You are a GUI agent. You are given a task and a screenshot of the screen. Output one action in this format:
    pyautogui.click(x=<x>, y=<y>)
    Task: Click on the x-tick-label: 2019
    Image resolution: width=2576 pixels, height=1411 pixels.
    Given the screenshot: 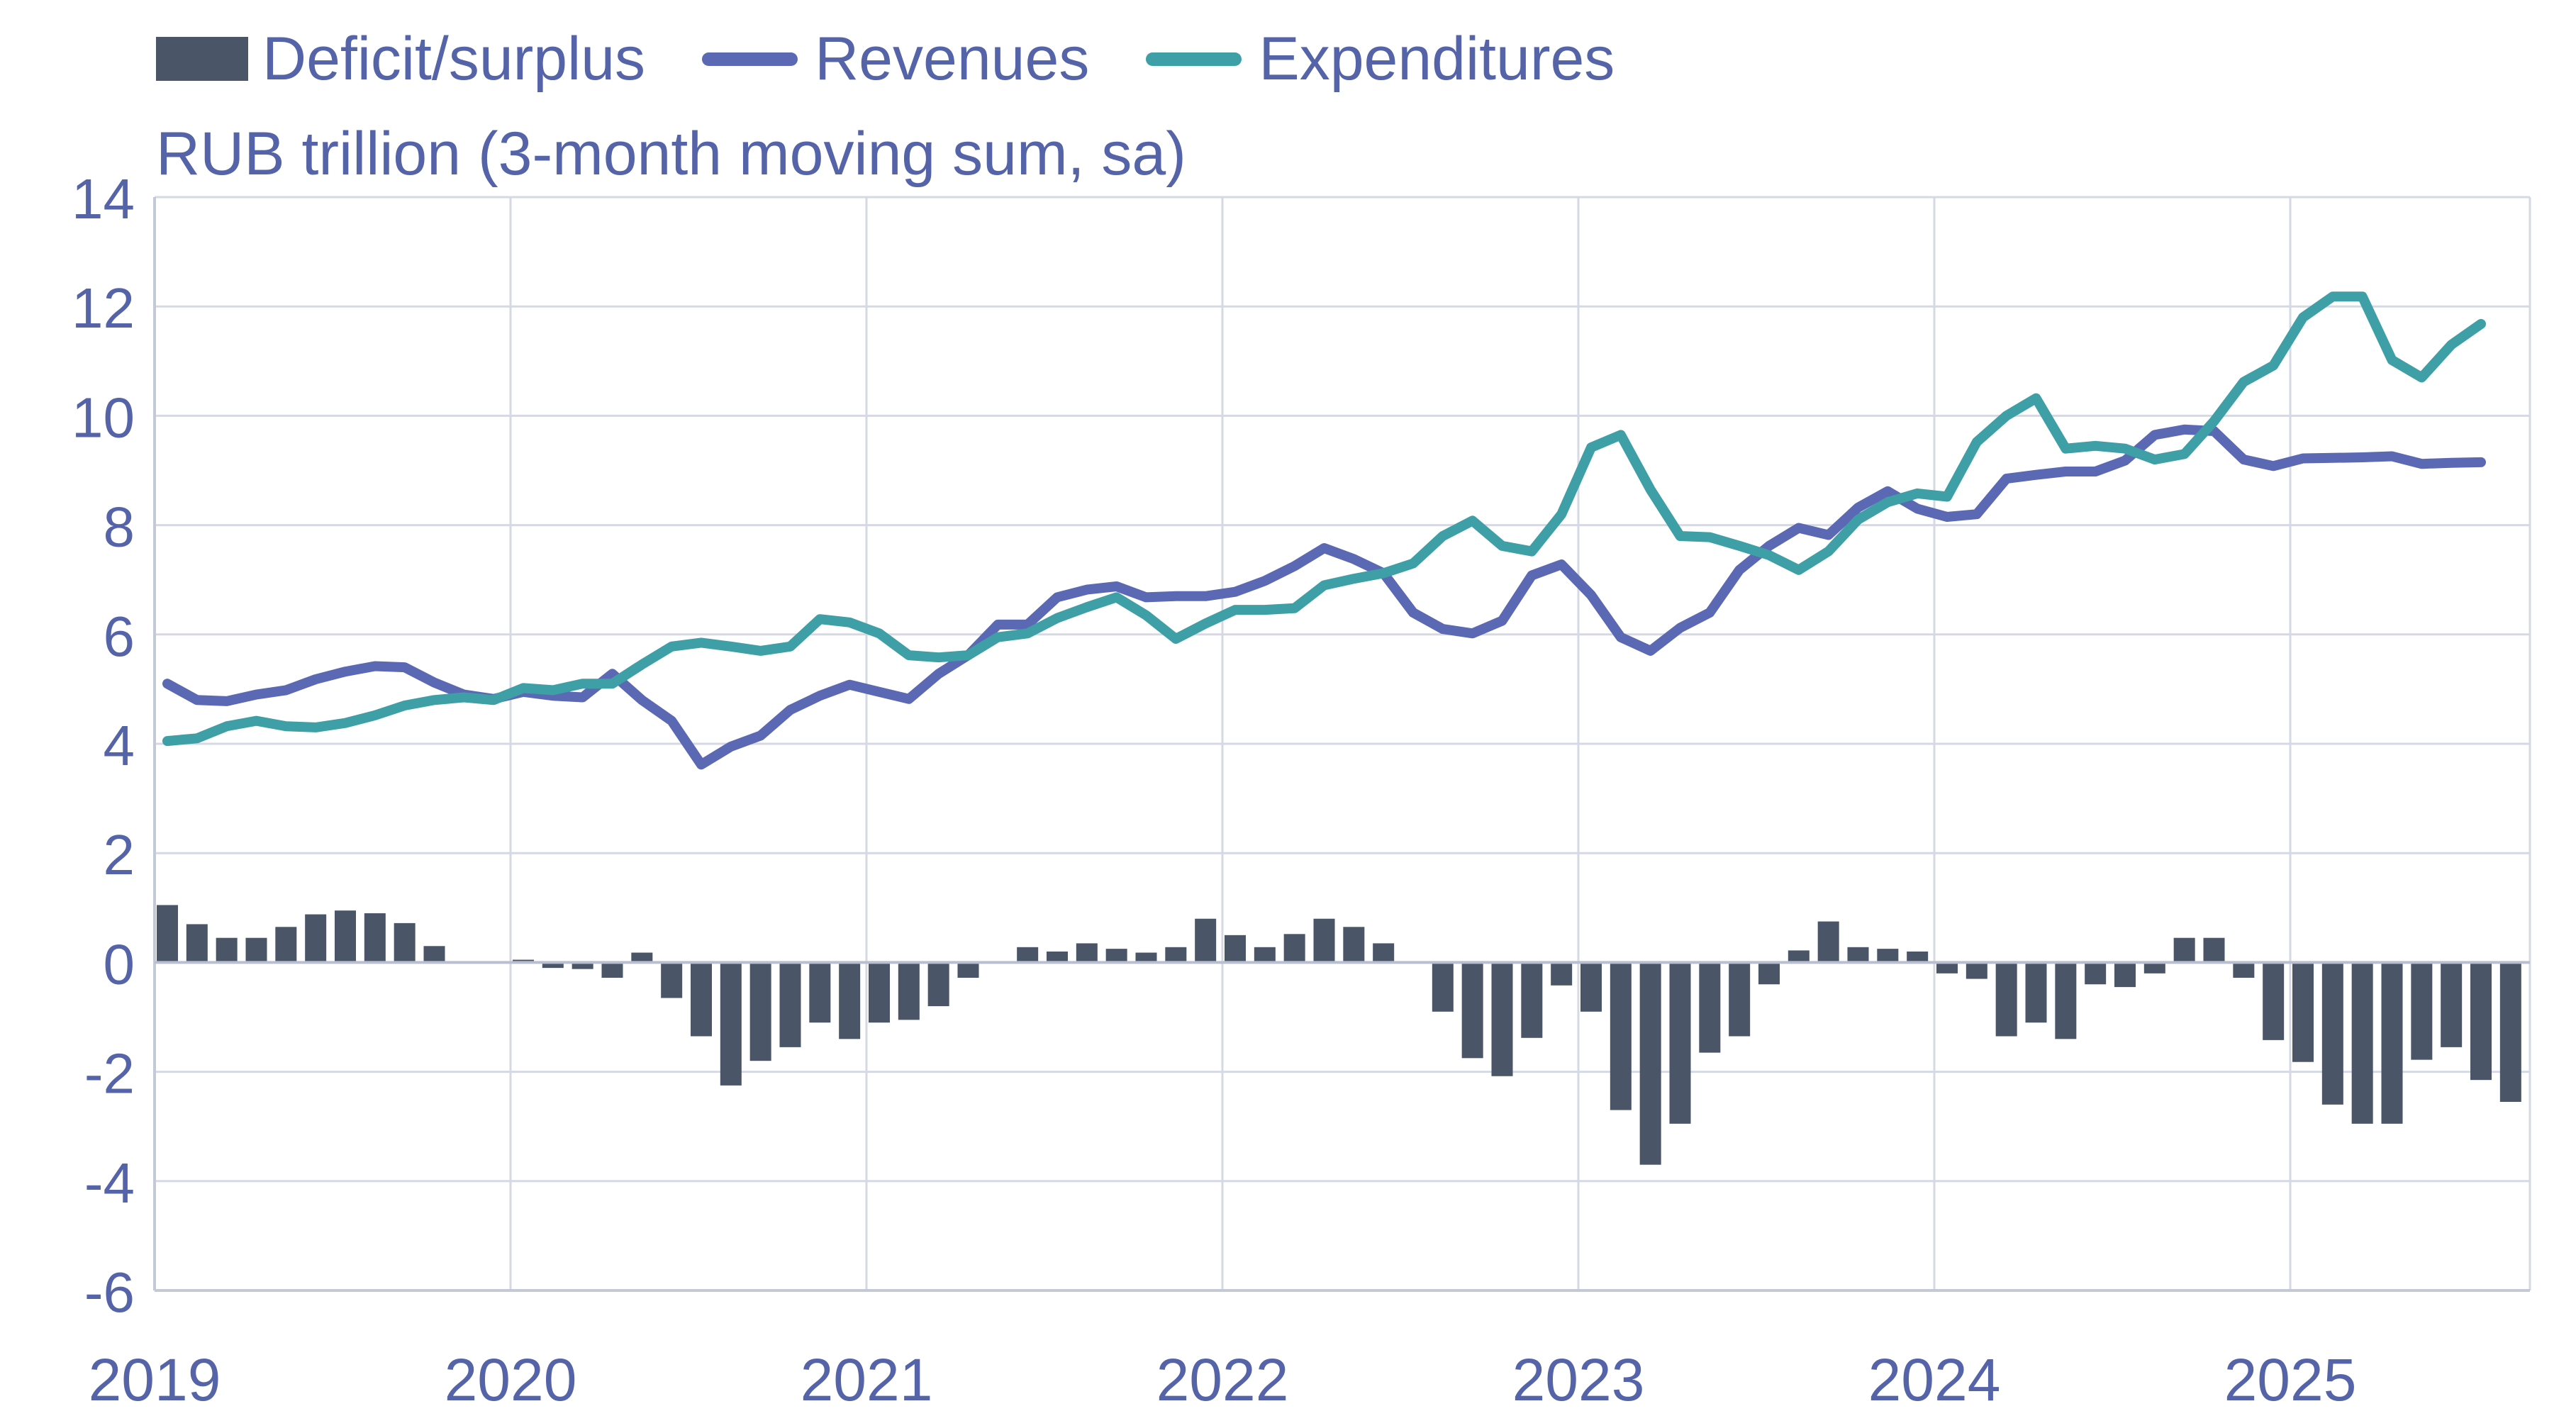 What is the action you would take?
    pyautogui.click(x=155, y=1378)
    